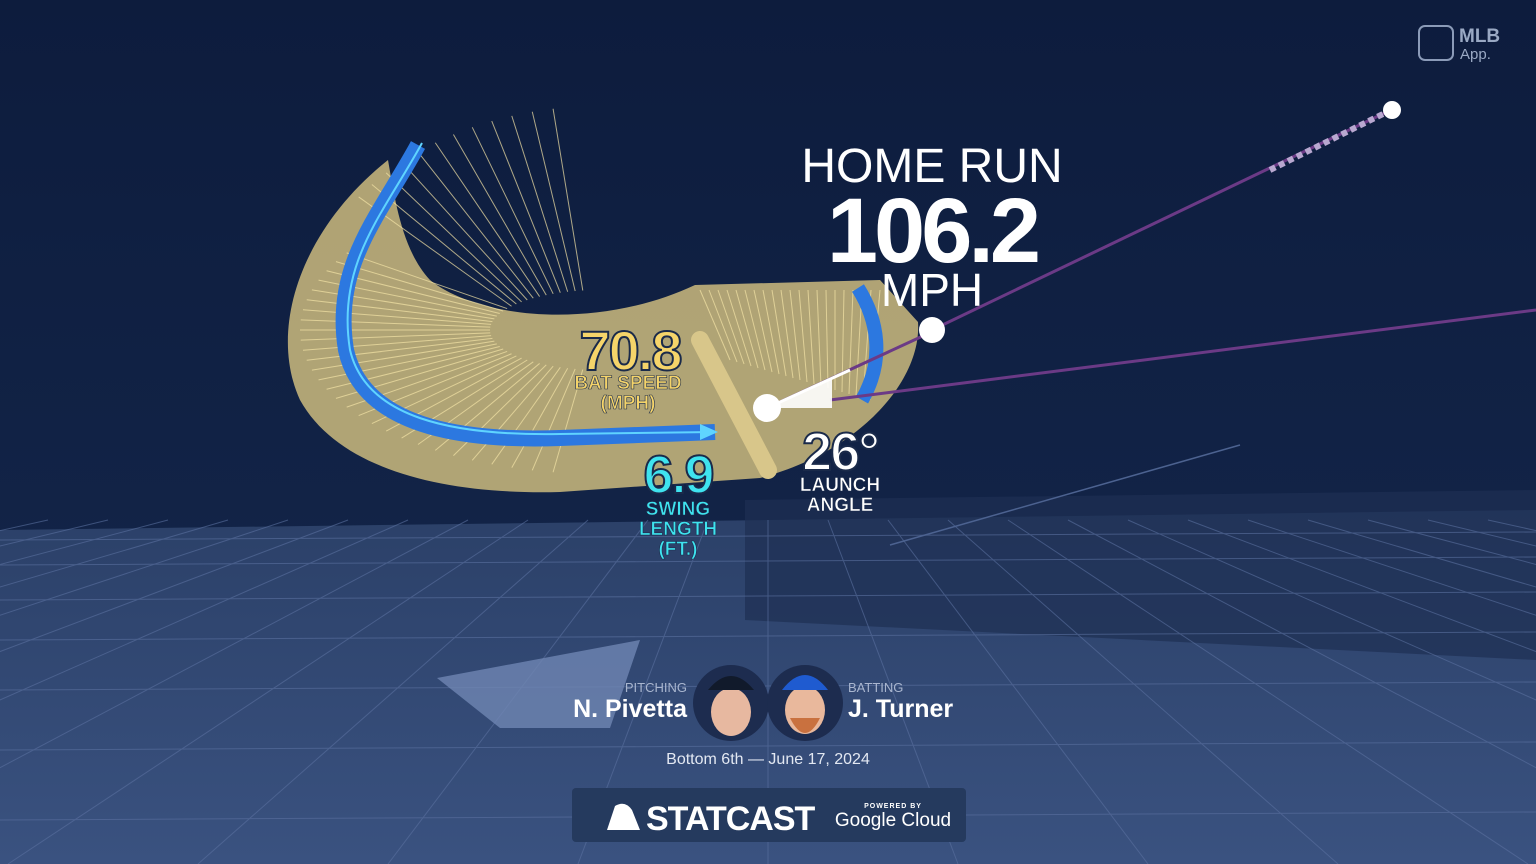 This screenshot has height=864, width=1536. Describe the element at coordinates (630, 709) in the screenshot. I see `pitcher-name: N. Pivetta` at that location.